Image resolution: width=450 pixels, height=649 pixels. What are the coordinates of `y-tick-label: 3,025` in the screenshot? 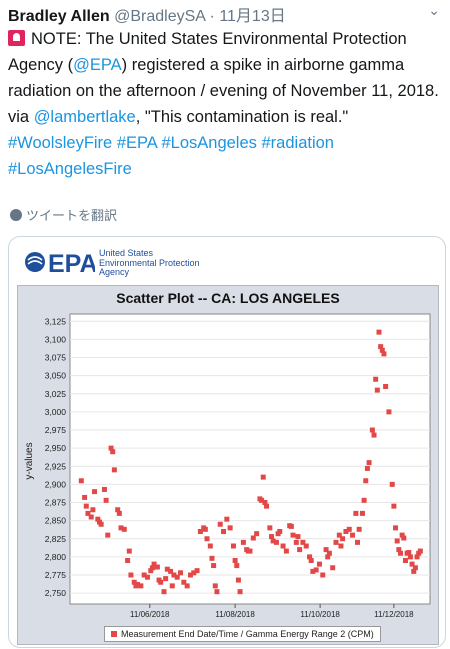 It's located at (56, 394).